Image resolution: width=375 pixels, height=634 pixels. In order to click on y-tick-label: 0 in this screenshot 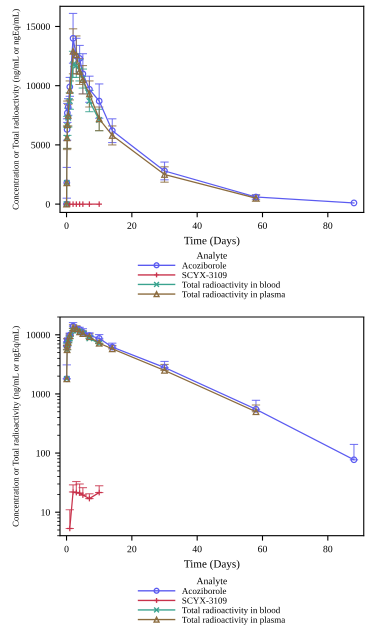, I will do `click(48, 204)`.